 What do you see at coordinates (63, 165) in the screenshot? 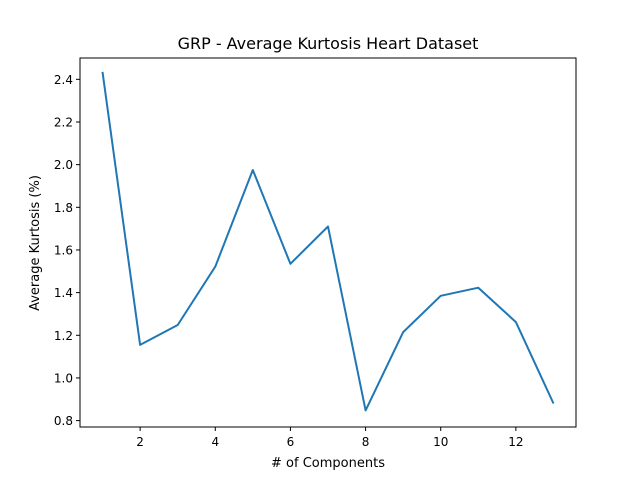
I see `y-tick-label: 2.0` at bounding box center [63, 165].